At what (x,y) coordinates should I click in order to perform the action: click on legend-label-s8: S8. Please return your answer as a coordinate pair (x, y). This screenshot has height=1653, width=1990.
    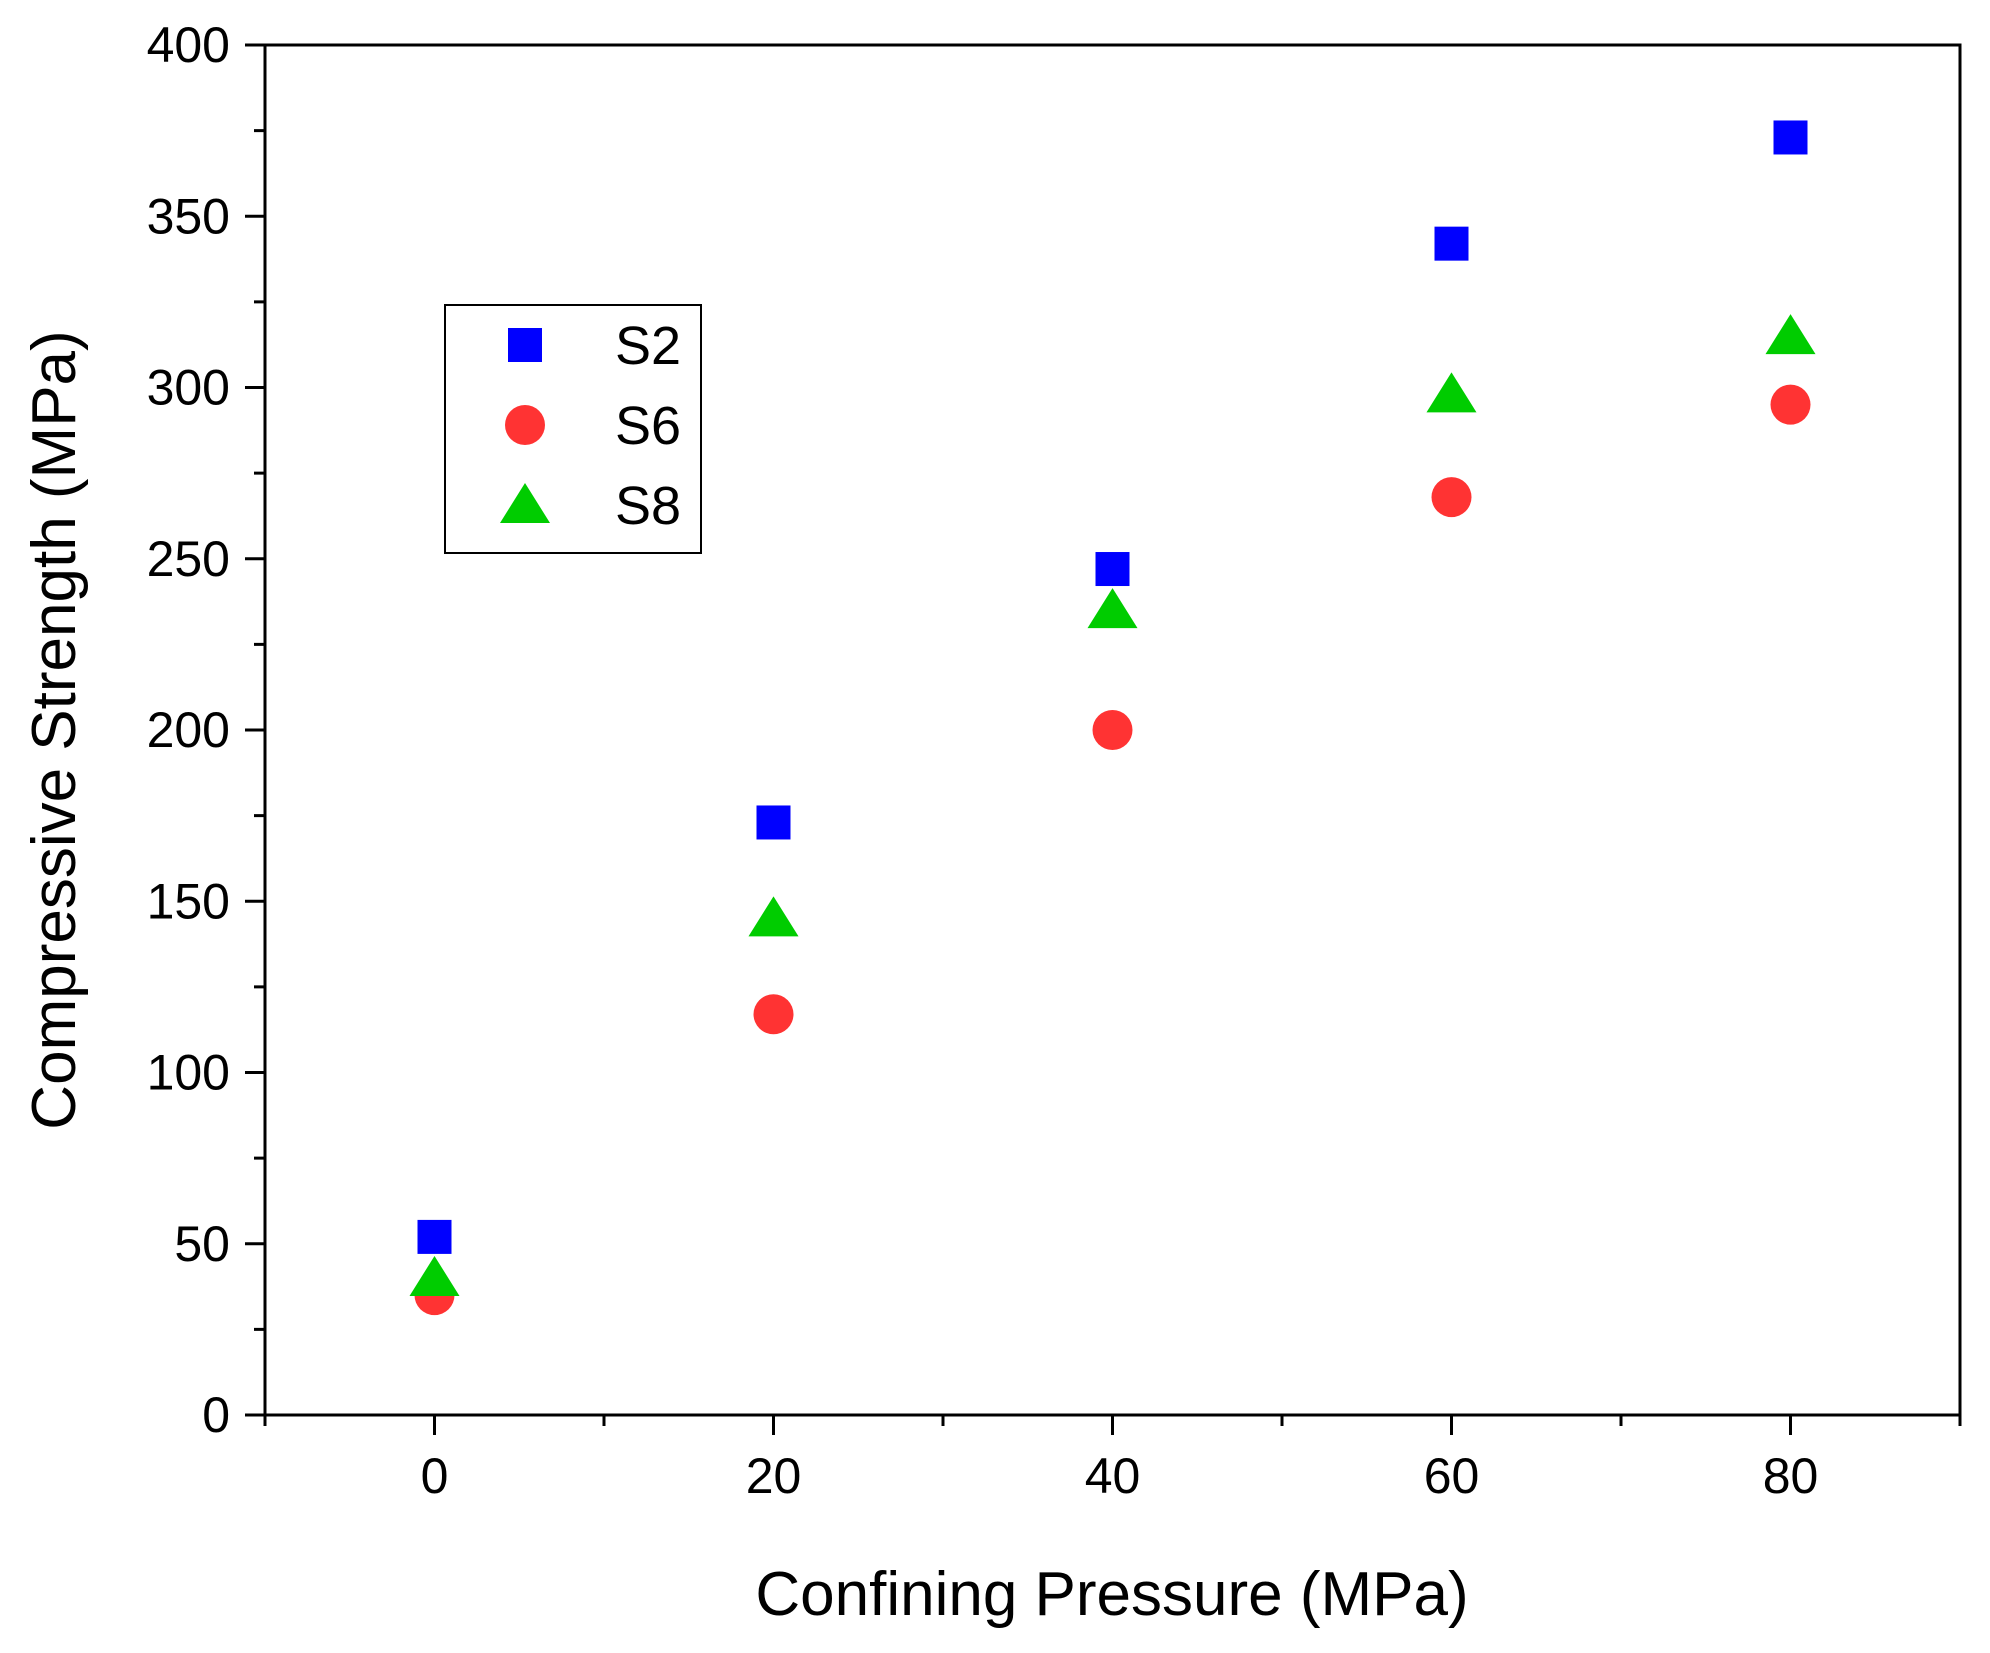
    Looking at the image, I should click on (648, 506).